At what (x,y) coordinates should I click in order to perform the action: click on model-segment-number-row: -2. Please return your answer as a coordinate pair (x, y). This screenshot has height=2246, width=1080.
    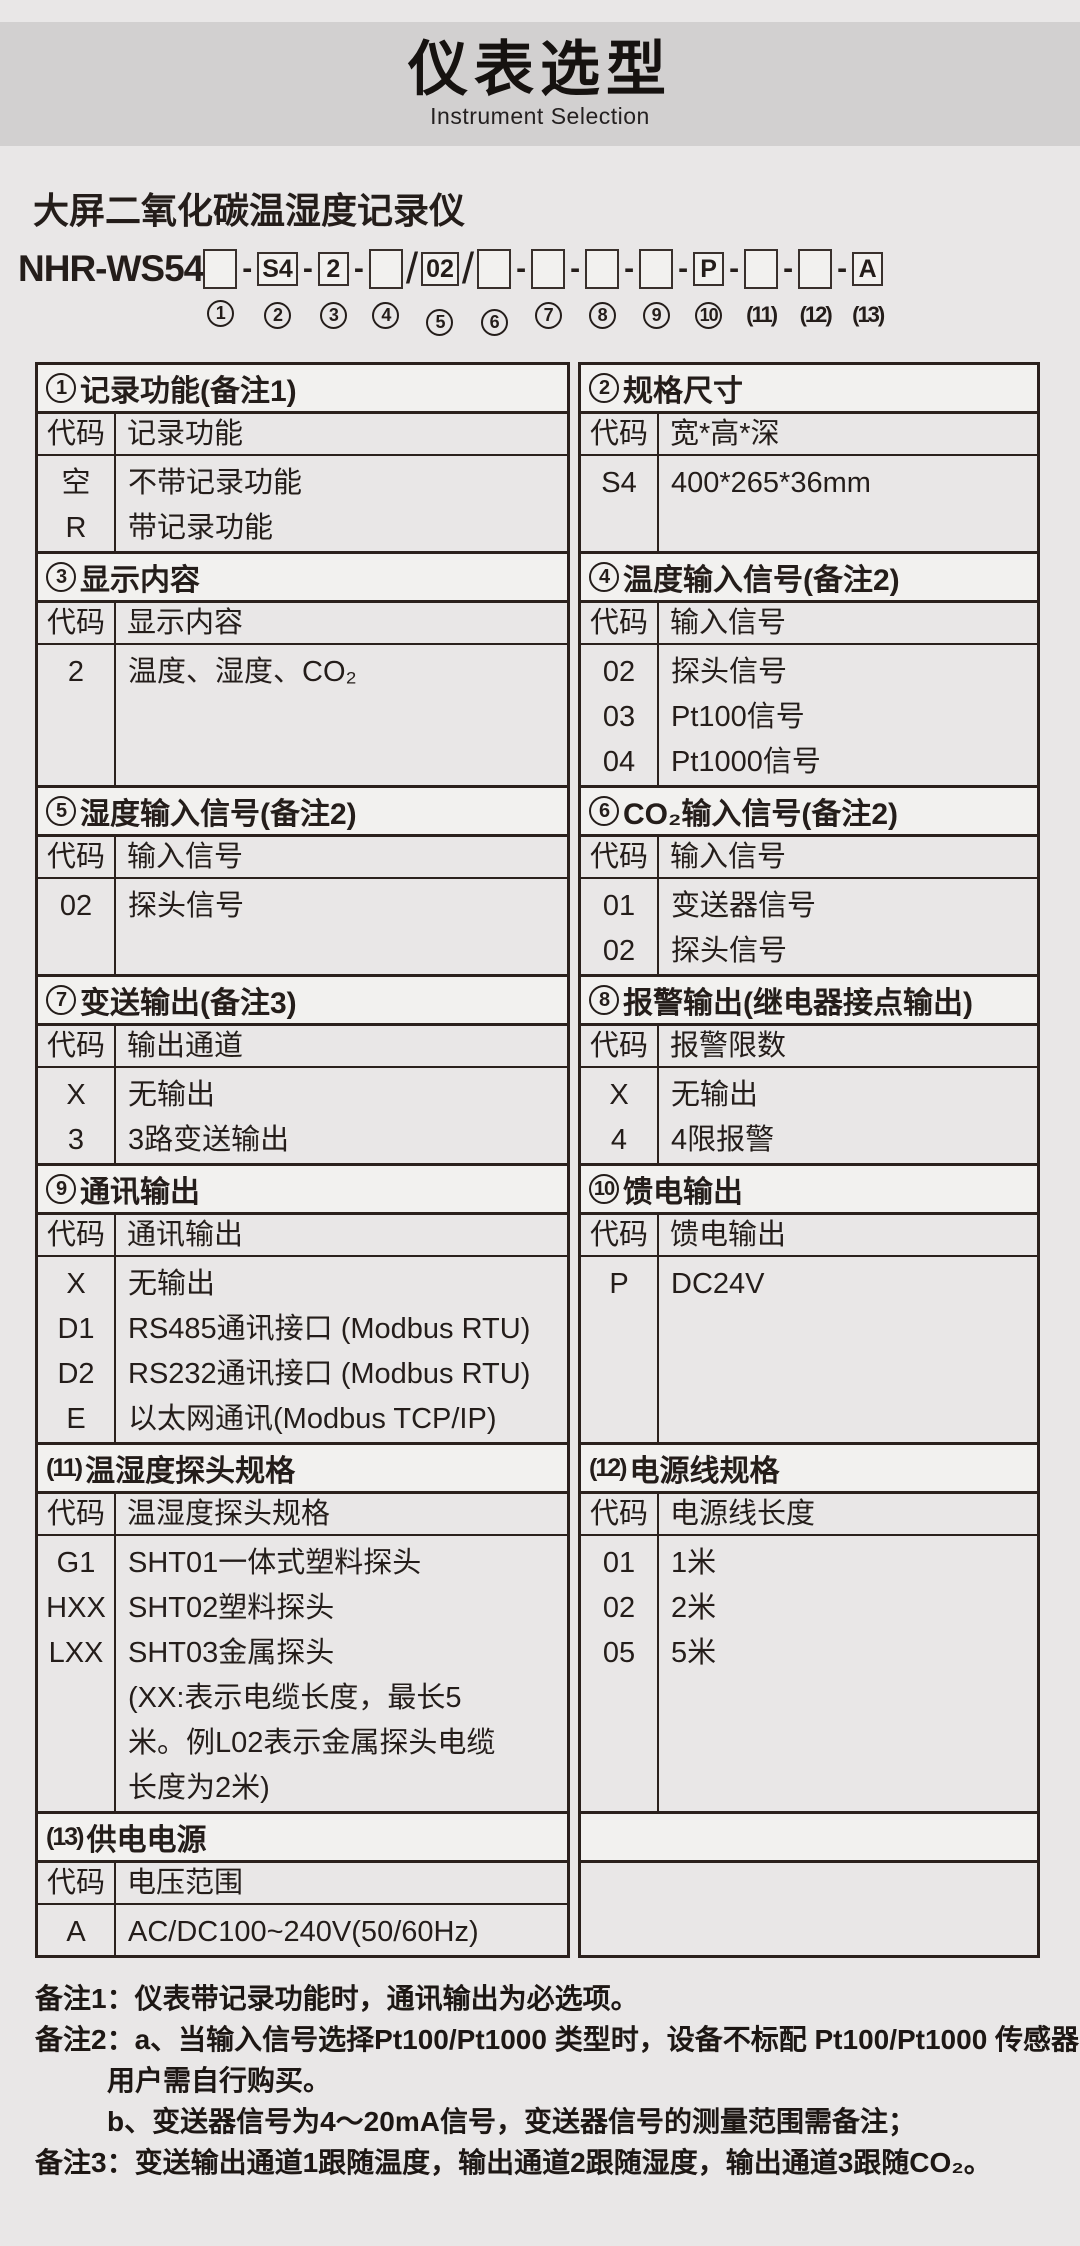
    Looking at the image, I should click on (267, 315).